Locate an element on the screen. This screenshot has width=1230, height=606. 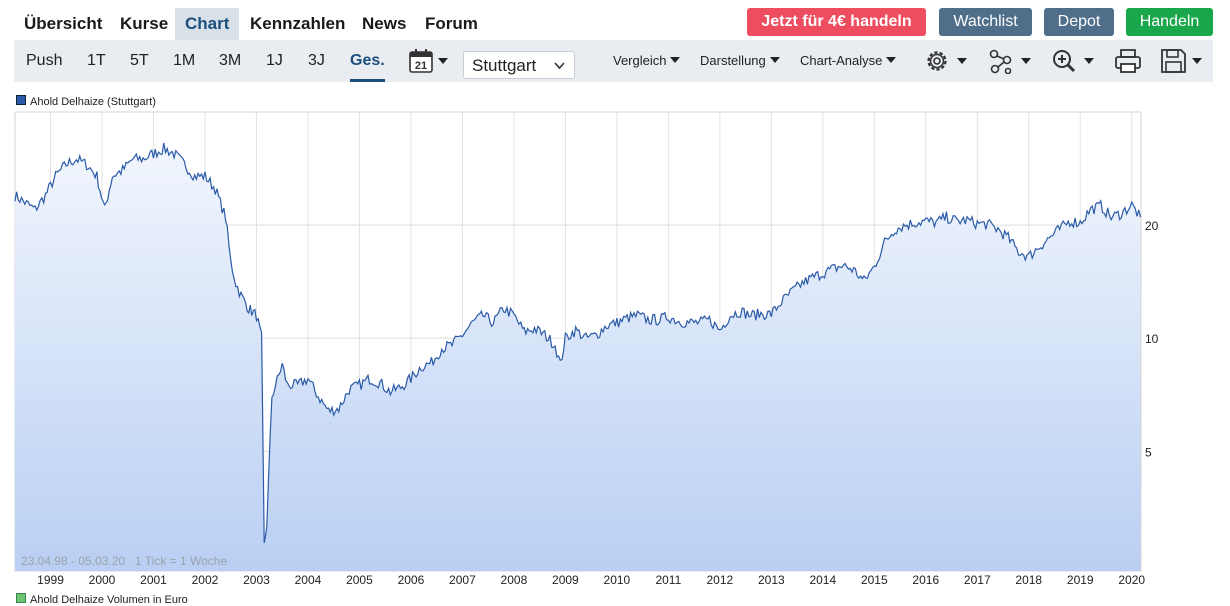
x-tick-label: 2001 is located at coordinates (153, 580).